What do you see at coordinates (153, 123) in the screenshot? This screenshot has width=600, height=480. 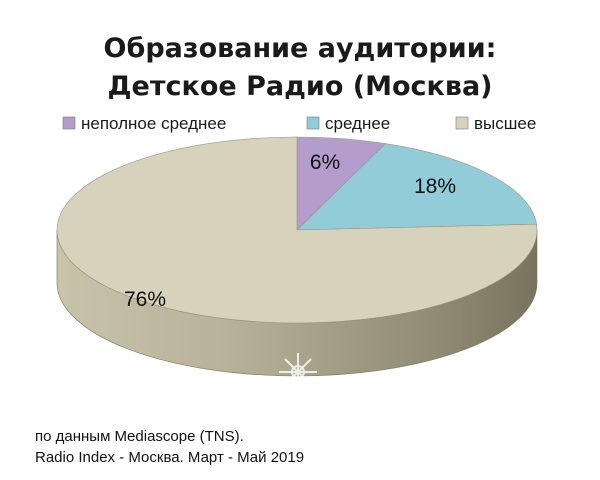 I see `legend-label-0: неполное среднее` at bounding box center [153, 123].